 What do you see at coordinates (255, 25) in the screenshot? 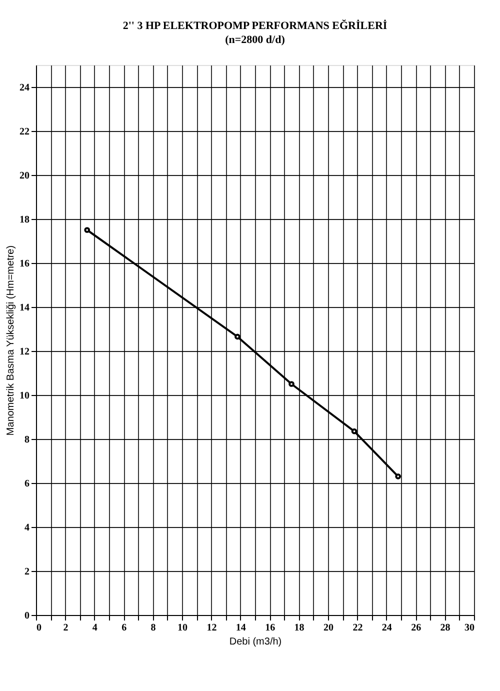
I see `chart-title: 2'' 3 HP ELEKTROPOMP PERFORMANS EĞRİLERİ` at bounding box center [255, 25].